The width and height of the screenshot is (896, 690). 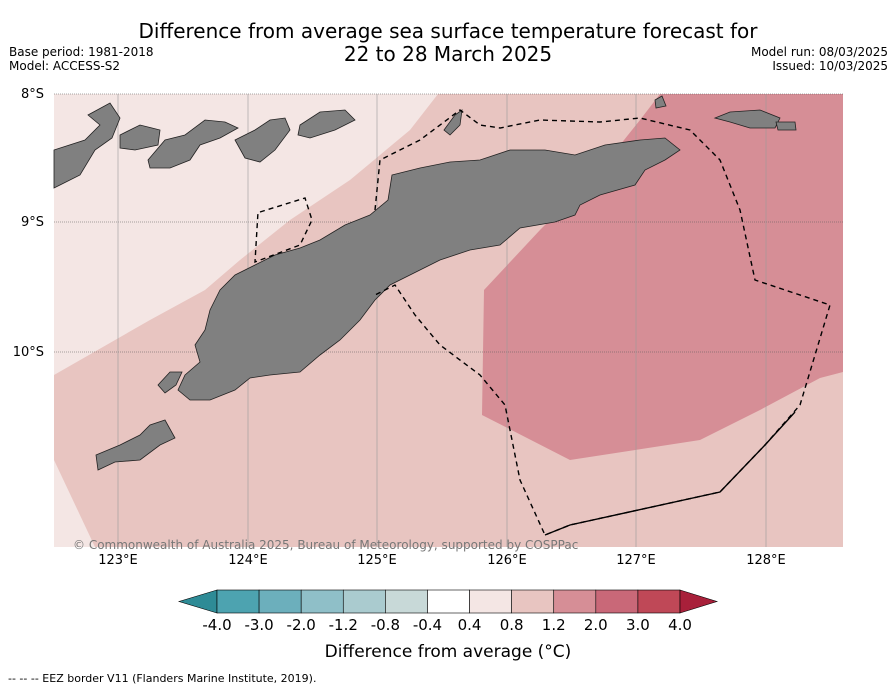 I want to click on eez-border-solid, so click(x=670, y=473).